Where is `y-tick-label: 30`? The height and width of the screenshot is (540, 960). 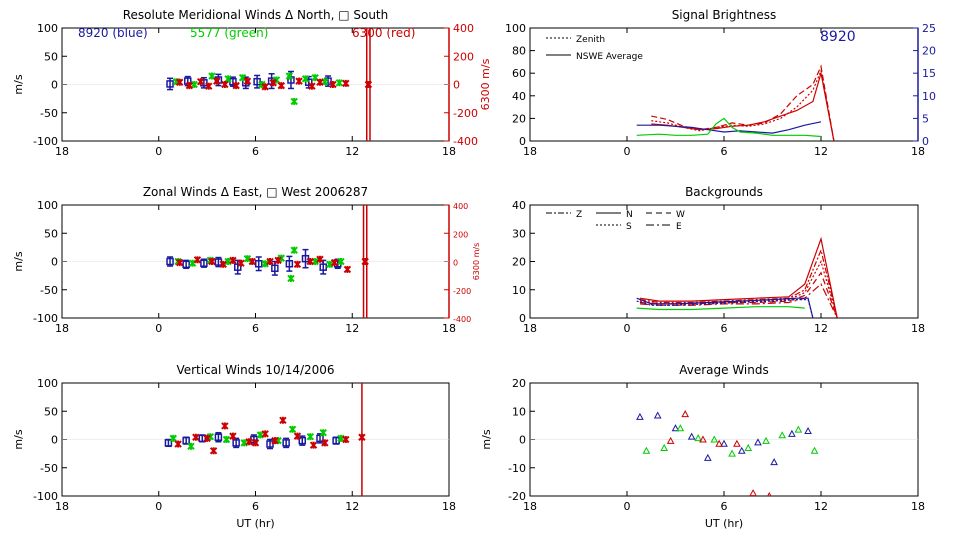 y-tick-label: 30 is located at coordinates (519, 233).